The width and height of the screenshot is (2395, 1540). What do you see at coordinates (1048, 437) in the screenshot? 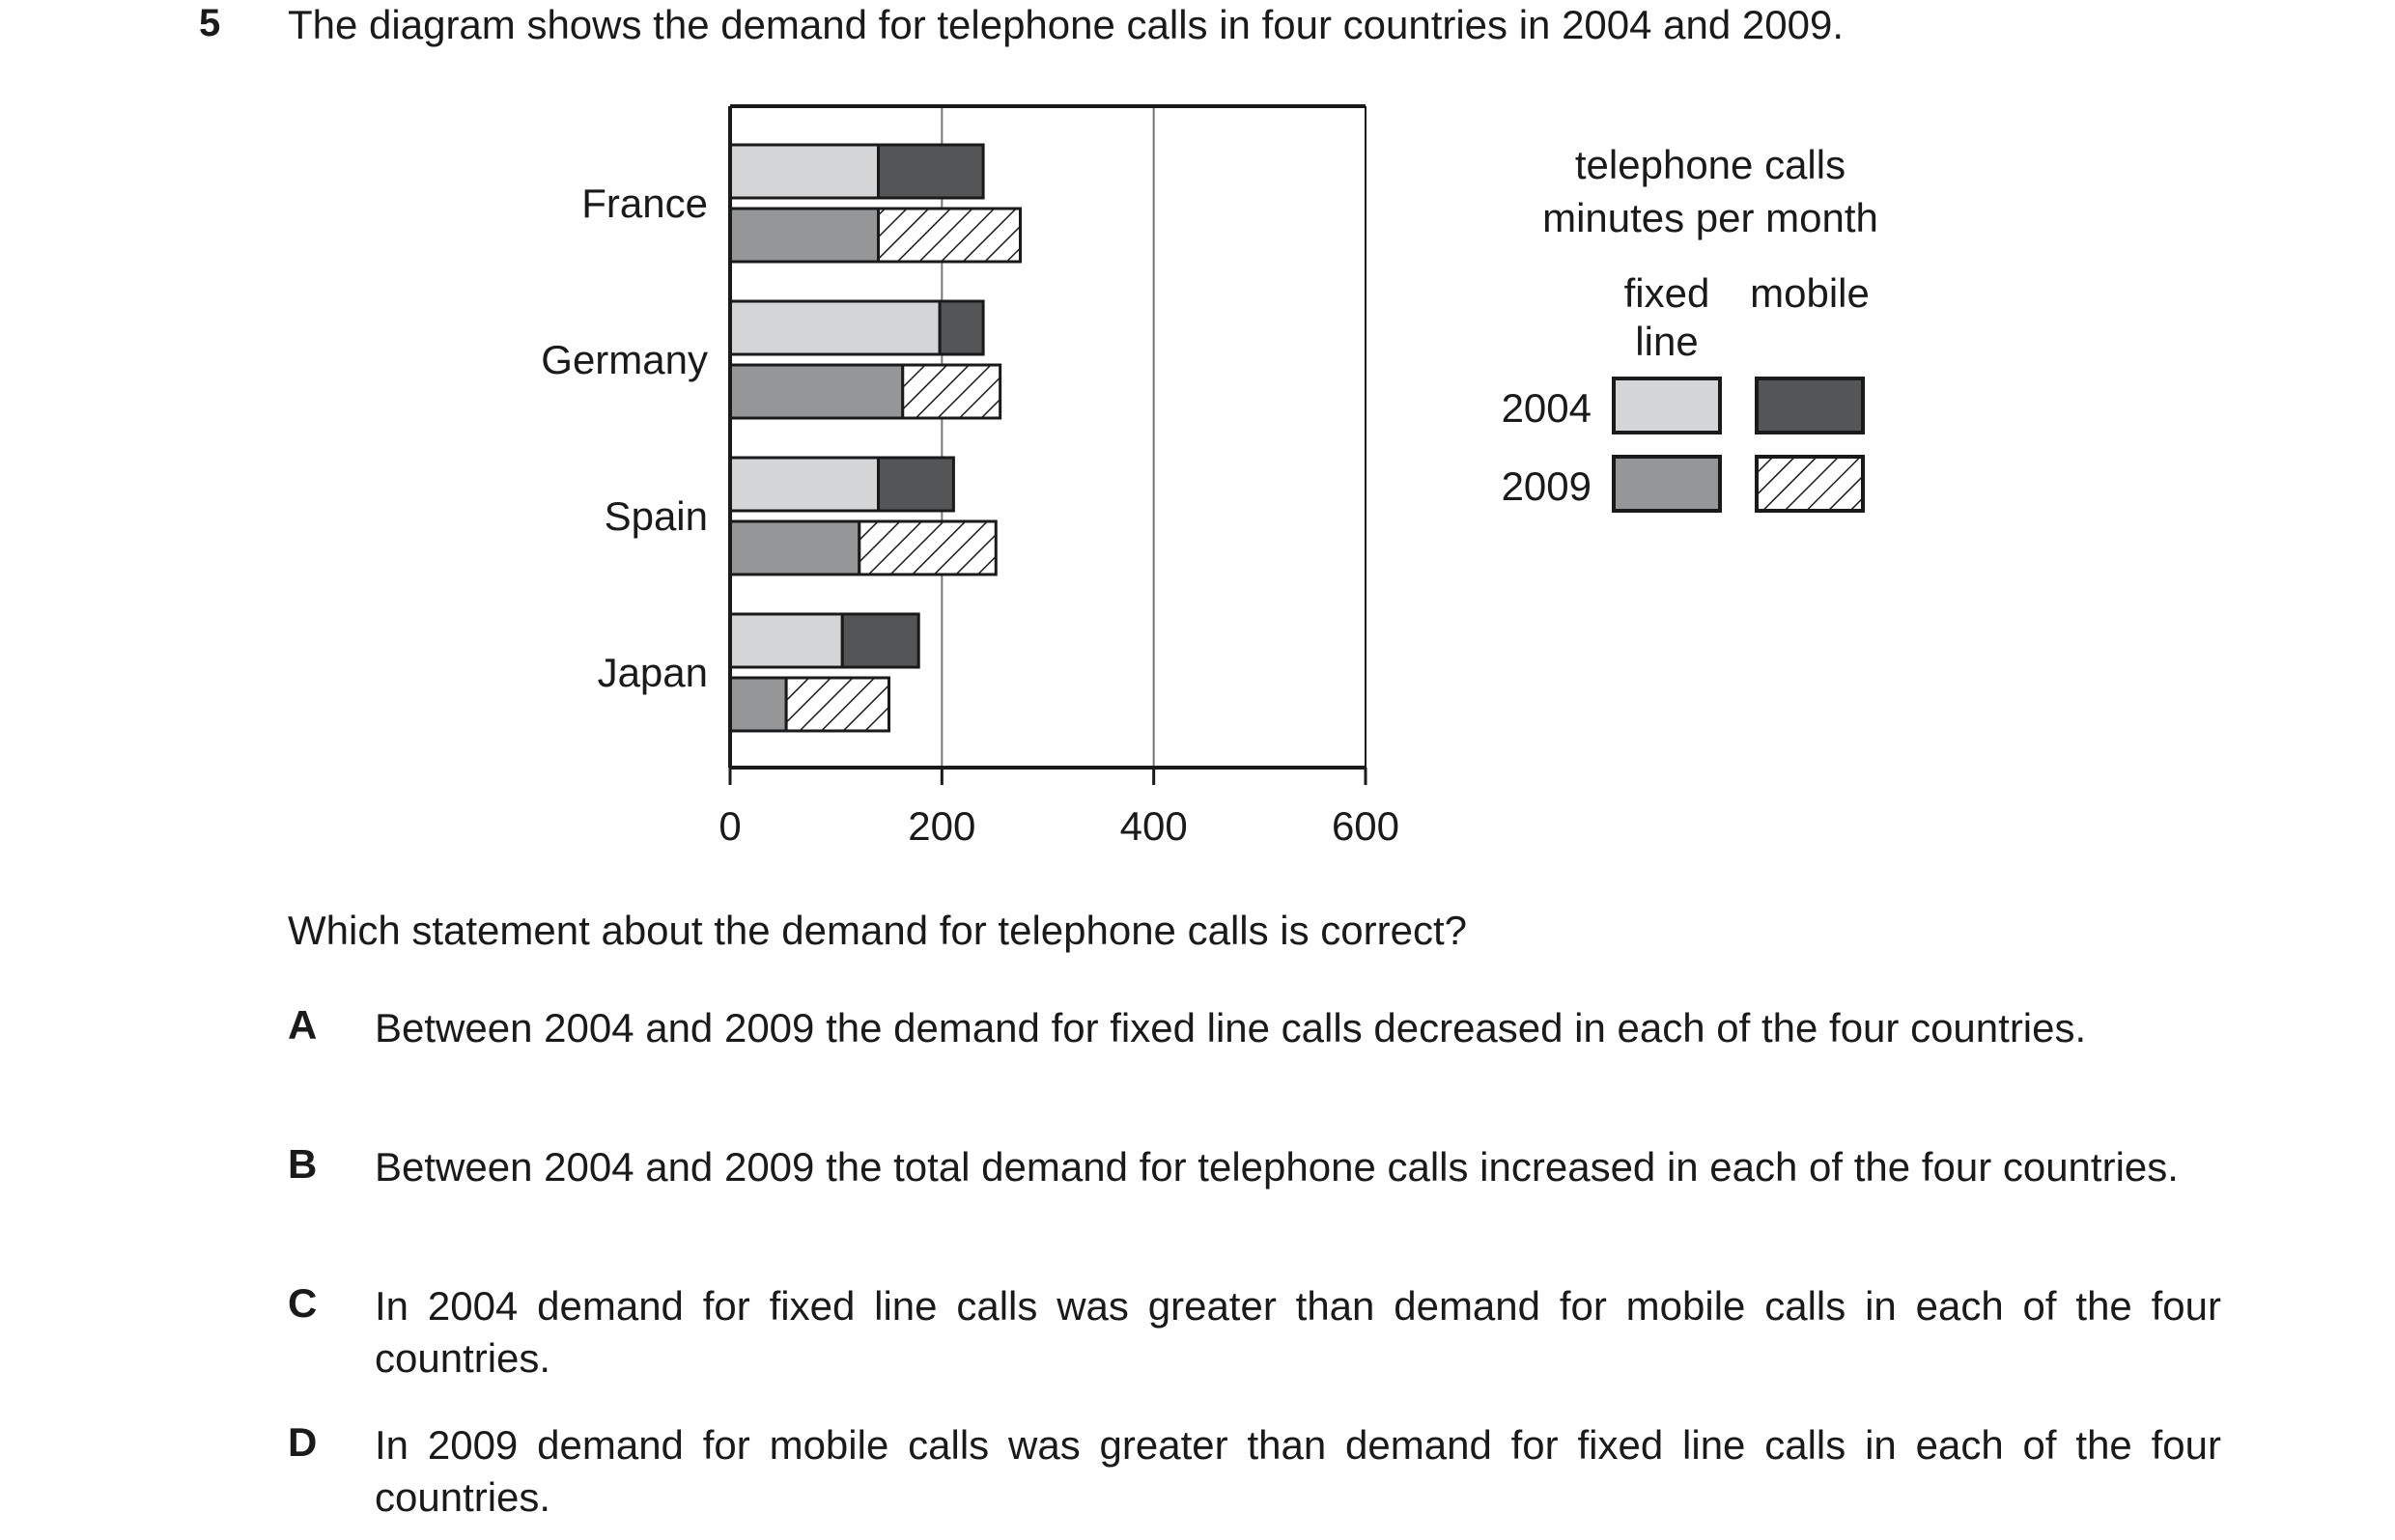
I see `gridlines` at bounding box center [1048, 437].